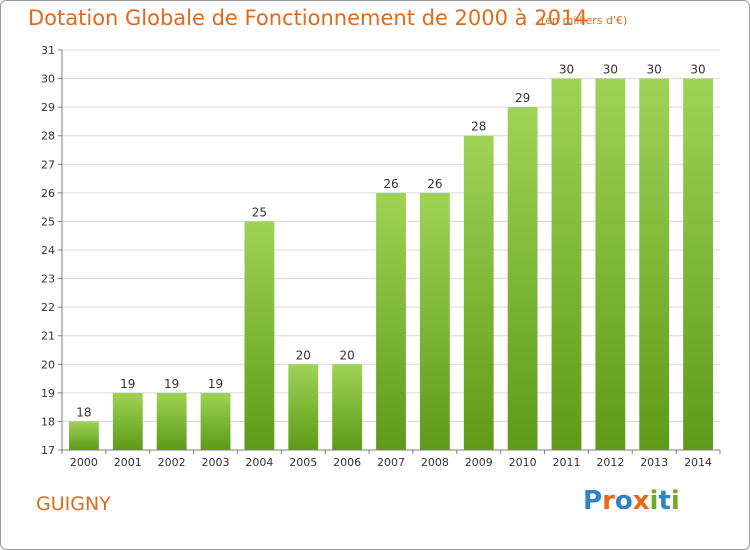 The width and height of the screenshot is (750, 550). What do you see at coordinates (608, 501) in the screenshot?
I see `logo-letter: r` at bounding box center [608, 501].